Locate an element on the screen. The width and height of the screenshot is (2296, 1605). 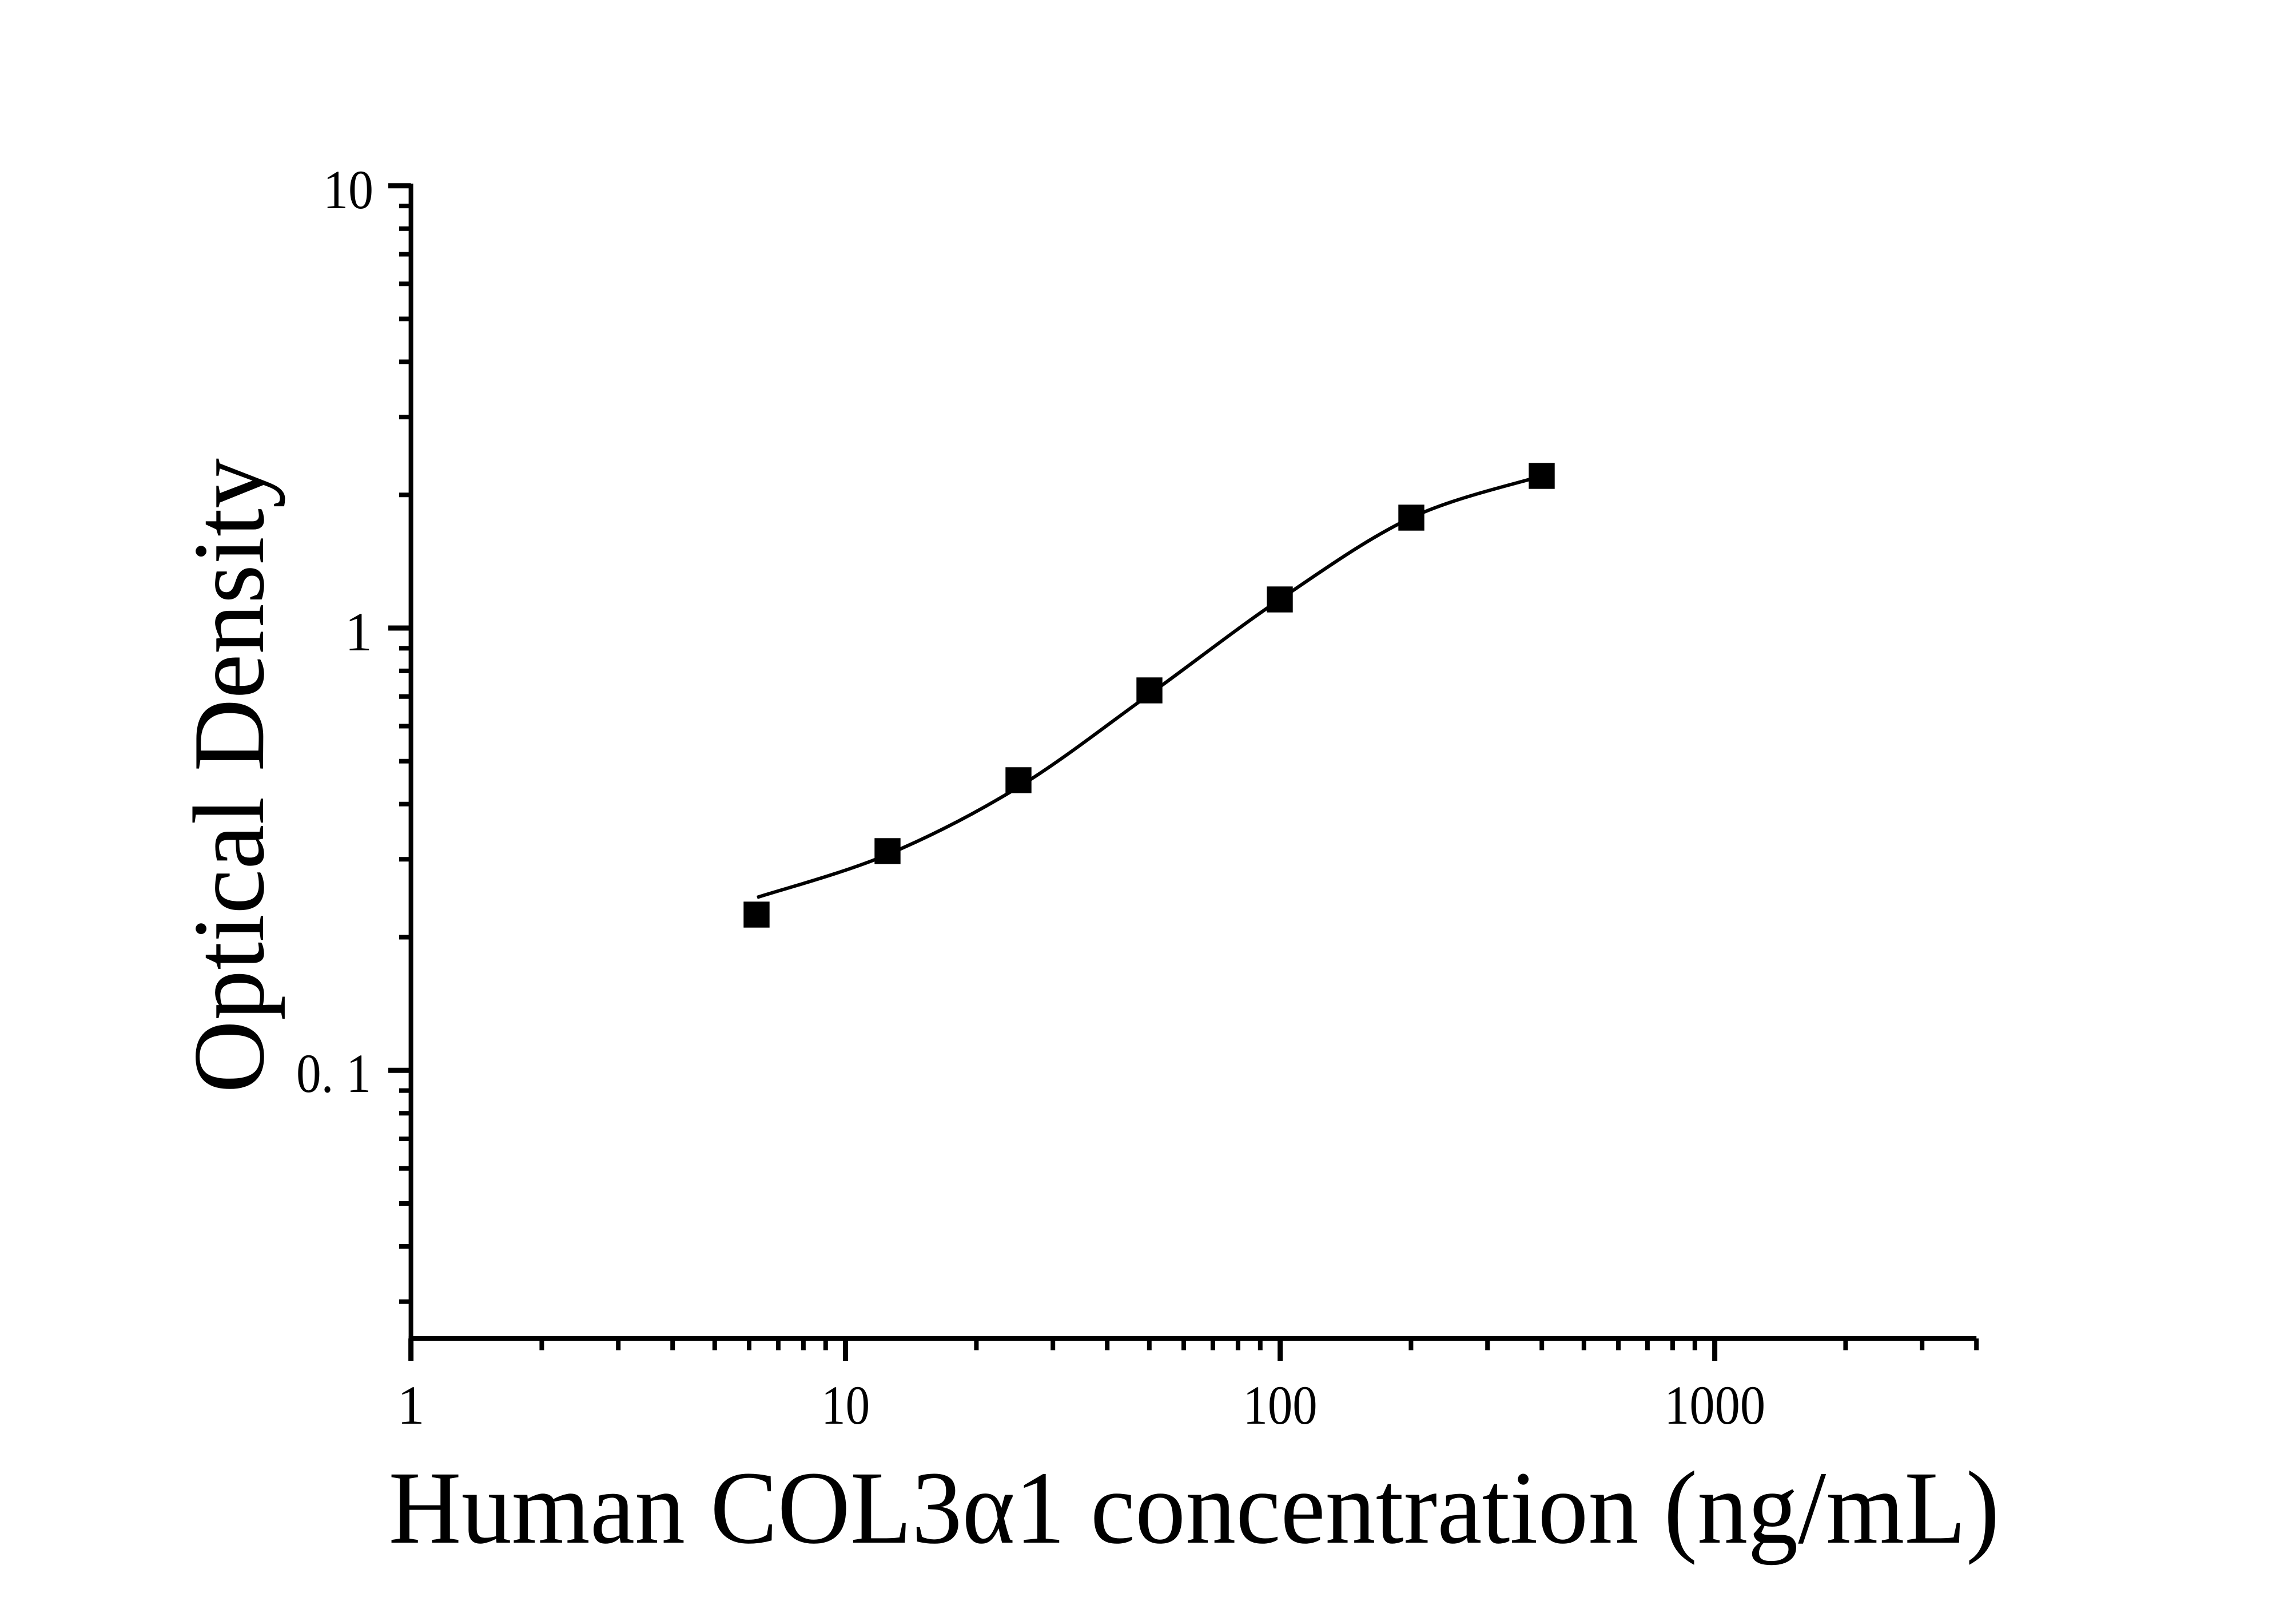
svg-text:Human COL3α1 concentration (ng: Human COL3α1 concentration (ng/mL) is located at coordinates (1195, 1508).